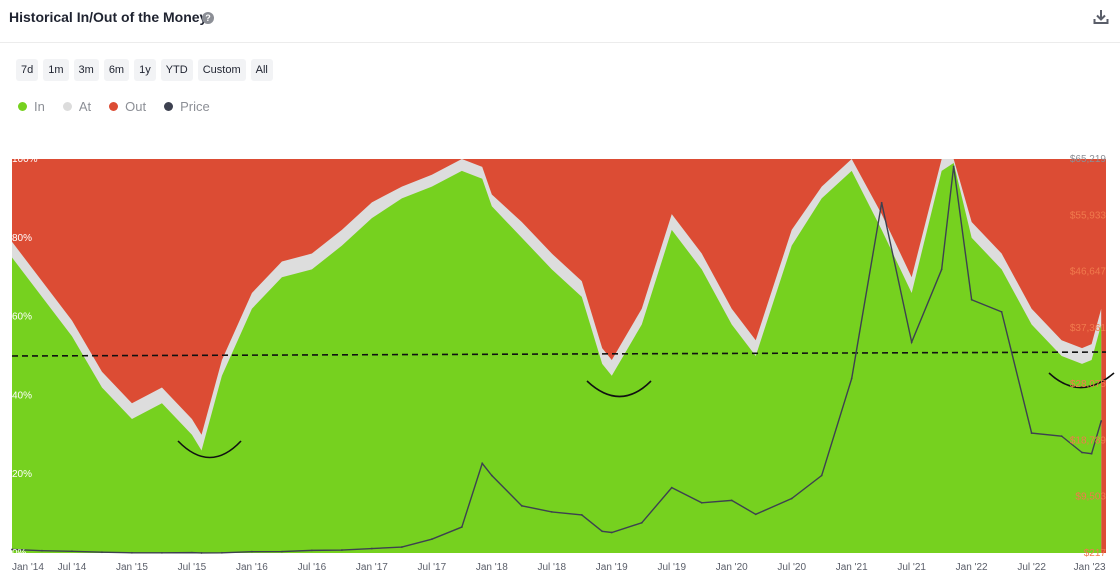 Image resolution: width=1120 pixels, height=584 pixels. Describe the element at coordinates (261, 70) in the screenshot. I see `range-all-button: All` at that location.